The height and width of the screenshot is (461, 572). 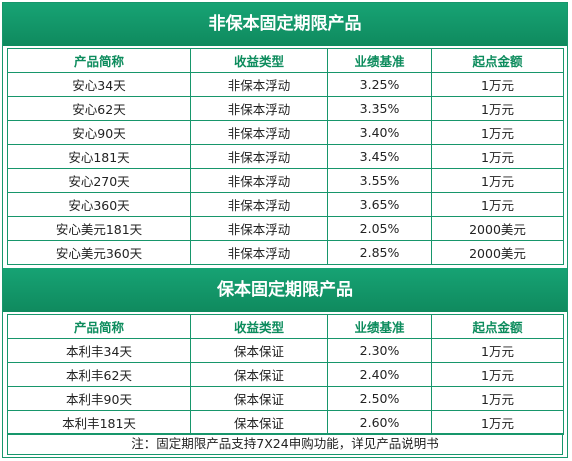 I want to click on table-row: 安心34天 非保本浮动 3.25% 1万元, so click(x=285, y=84).